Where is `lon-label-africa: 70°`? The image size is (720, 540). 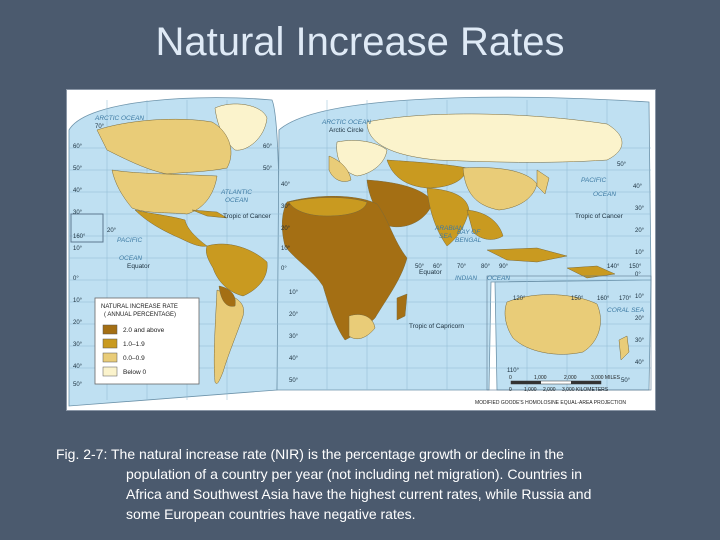
lon-label-africa: 70° is located at coordinates (462, 267).